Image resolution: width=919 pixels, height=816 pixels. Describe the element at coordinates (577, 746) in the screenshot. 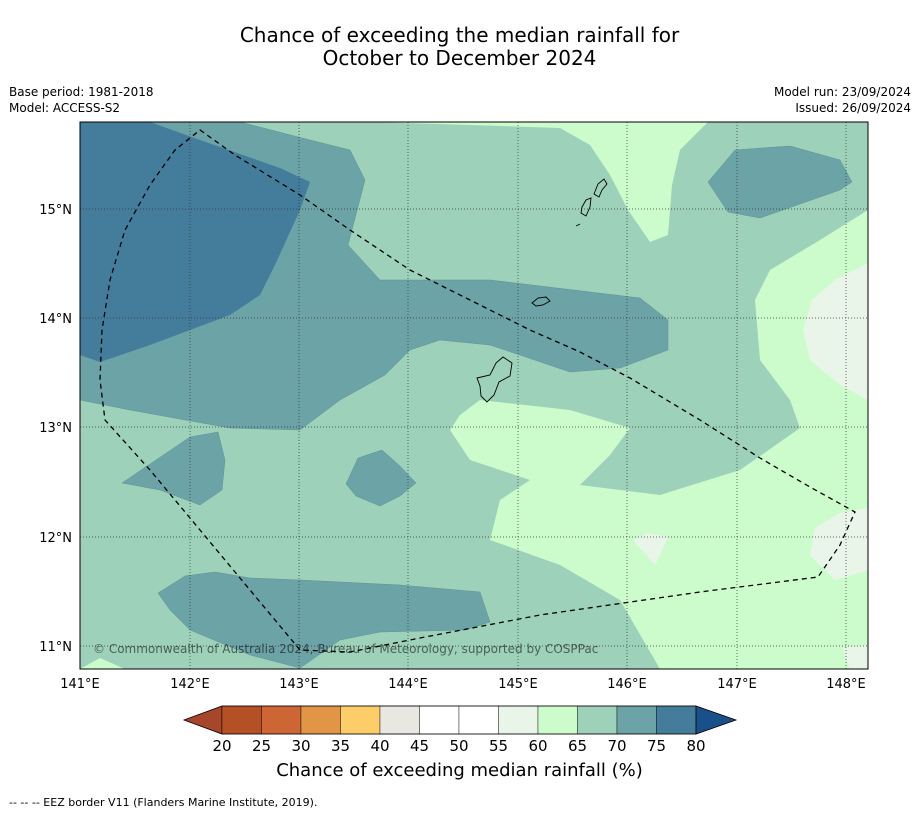

I see `colorbar-tick-label: 65` at that location.